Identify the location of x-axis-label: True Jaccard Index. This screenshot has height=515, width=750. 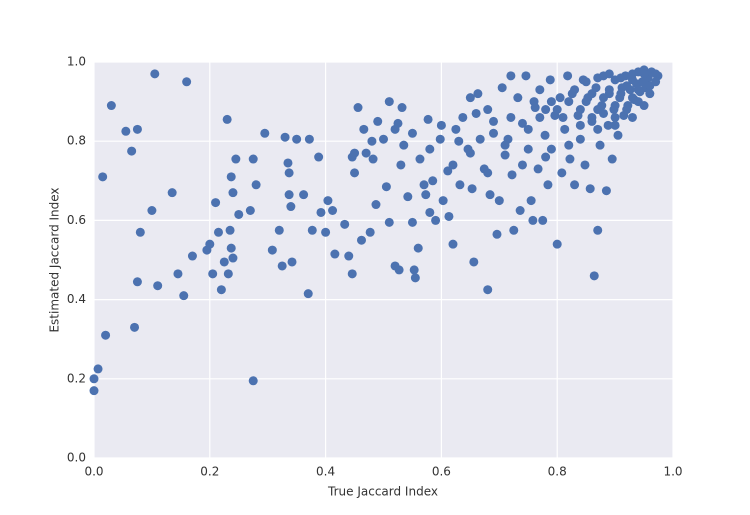
(382, 492).